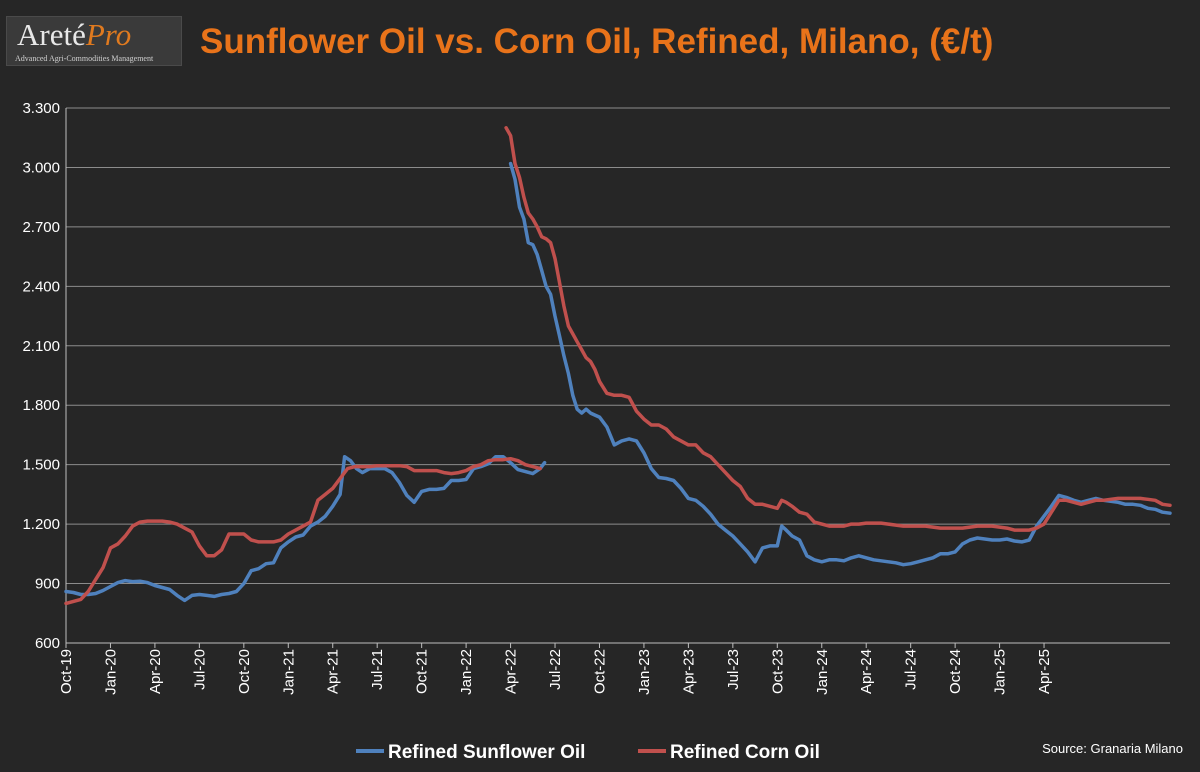 The width and height of the screenshot is (1200, 772). I want to click on legend-label-sunflower: Refined Sunflower Oil, so click(486, 752).